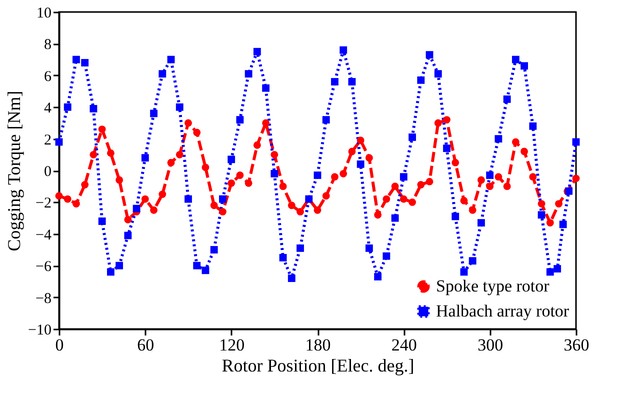 Image resolution: width=627 pixels, height=403 pixels. What do you see at coordinates (48, 172) in the screenshot?
I see `y-tick-label: 0` at bounding box center [48, 172].